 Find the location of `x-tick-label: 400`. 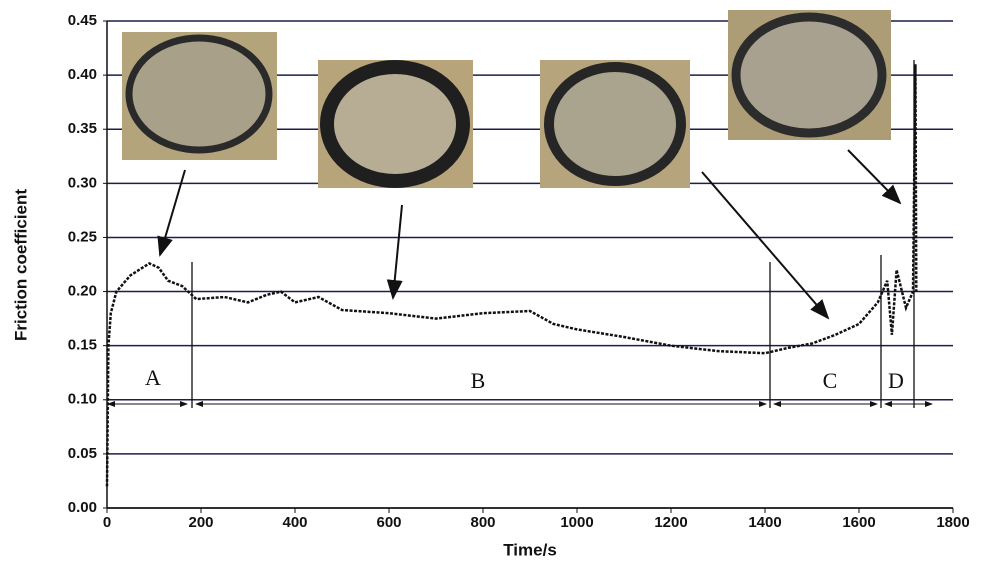

x-tick-label: 400 is located at coordinates (294, 522).